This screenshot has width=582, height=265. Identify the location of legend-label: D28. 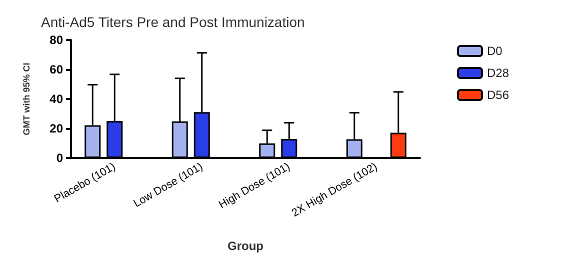
(498, 73).